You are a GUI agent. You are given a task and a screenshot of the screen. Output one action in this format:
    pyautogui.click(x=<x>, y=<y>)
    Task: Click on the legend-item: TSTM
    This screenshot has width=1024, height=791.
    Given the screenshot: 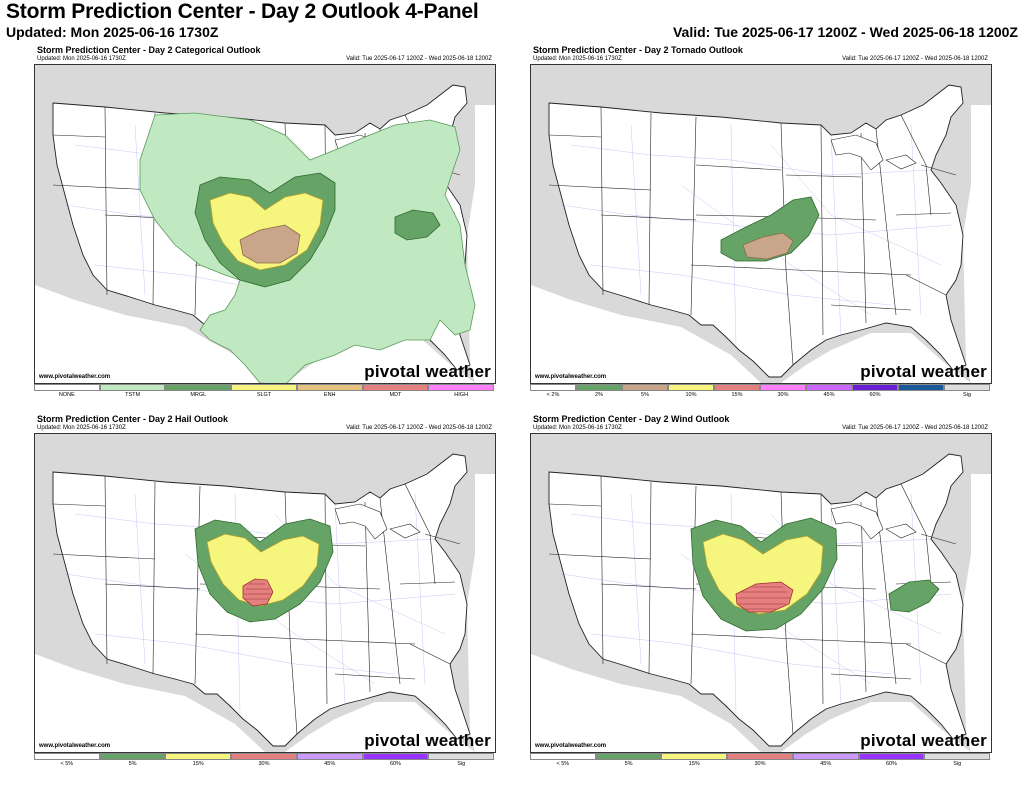 What is the action you would take?
    pyautogui.click(x=132, y=391)
    